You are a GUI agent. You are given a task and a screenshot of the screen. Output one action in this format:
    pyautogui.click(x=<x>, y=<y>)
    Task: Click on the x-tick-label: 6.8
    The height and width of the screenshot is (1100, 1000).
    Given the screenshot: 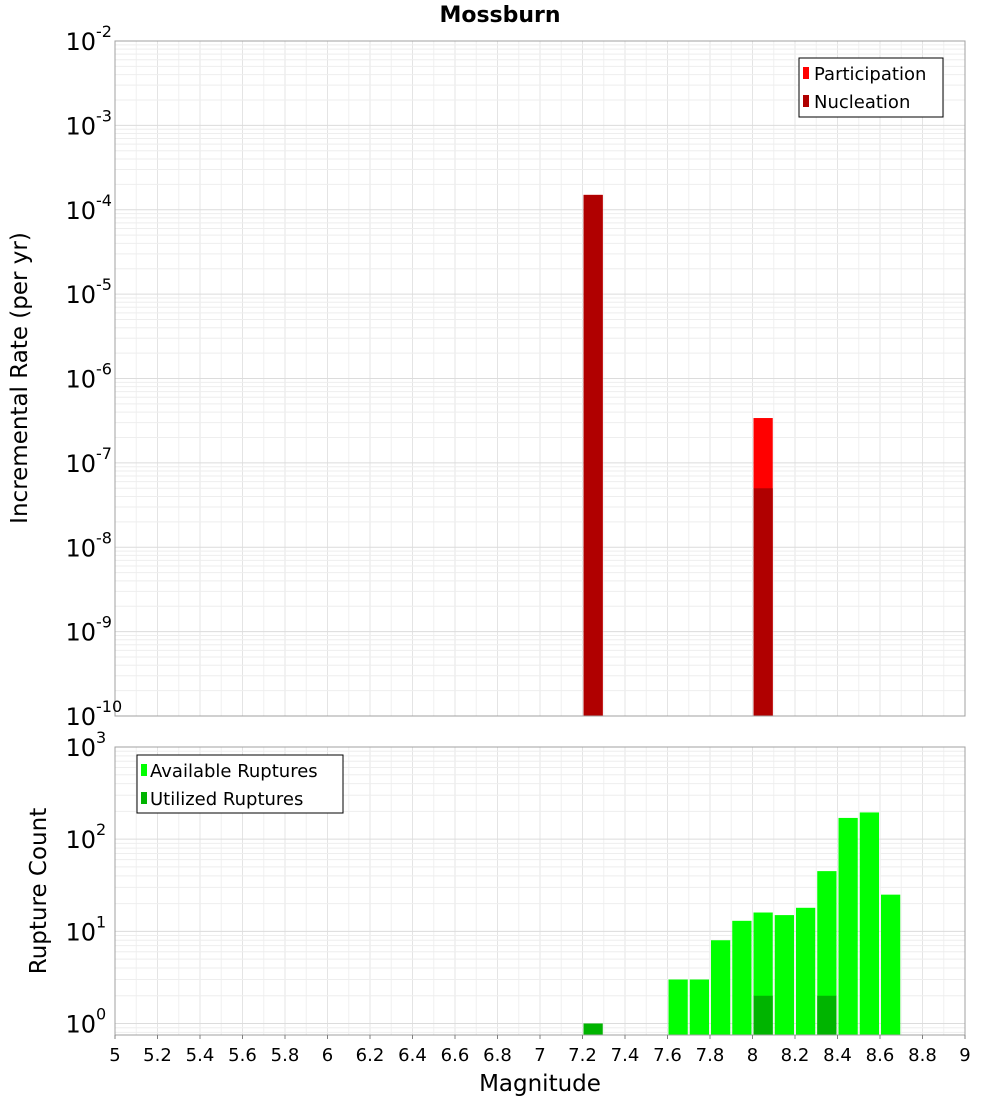 What is the action you would take?
    pyautogui.click(x=497, y=1055)
    